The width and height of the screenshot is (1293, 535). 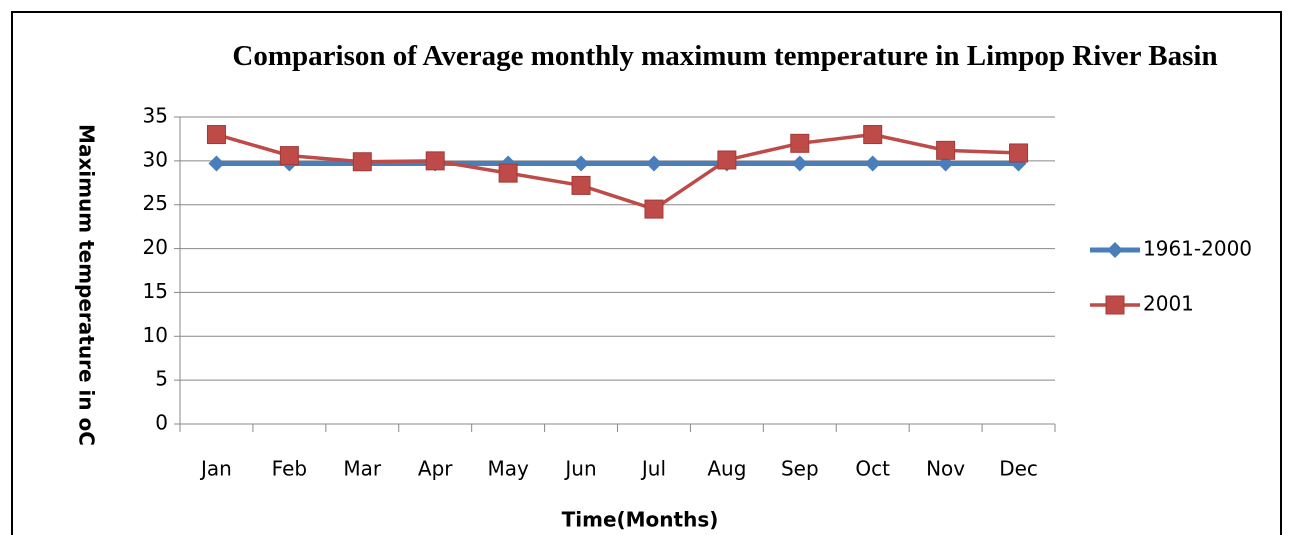 I want to click on x-tick-label: Jul, so click(x=653, y=469).